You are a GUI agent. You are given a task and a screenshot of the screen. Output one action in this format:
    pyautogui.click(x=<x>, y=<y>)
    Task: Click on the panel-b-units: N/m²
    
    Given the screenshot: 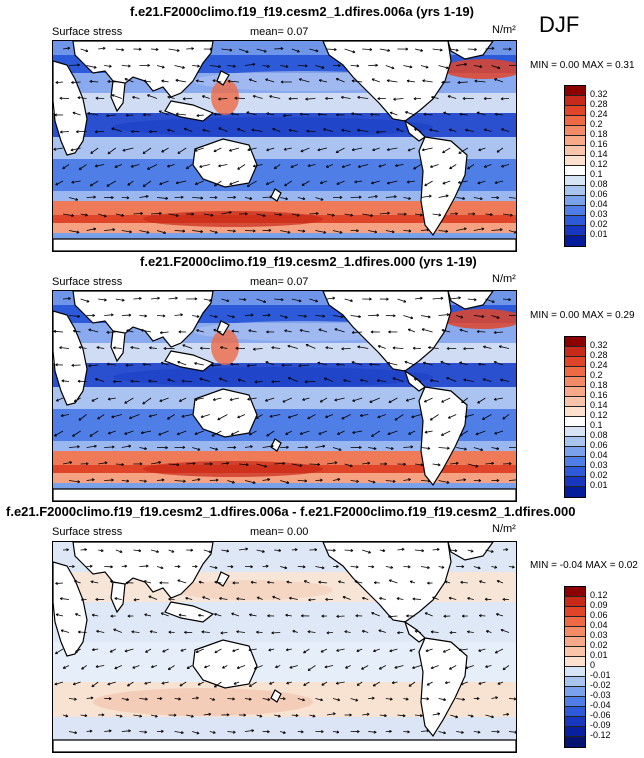 What is the action you would take?
    pyautogui.click(x=504, y=279)
    